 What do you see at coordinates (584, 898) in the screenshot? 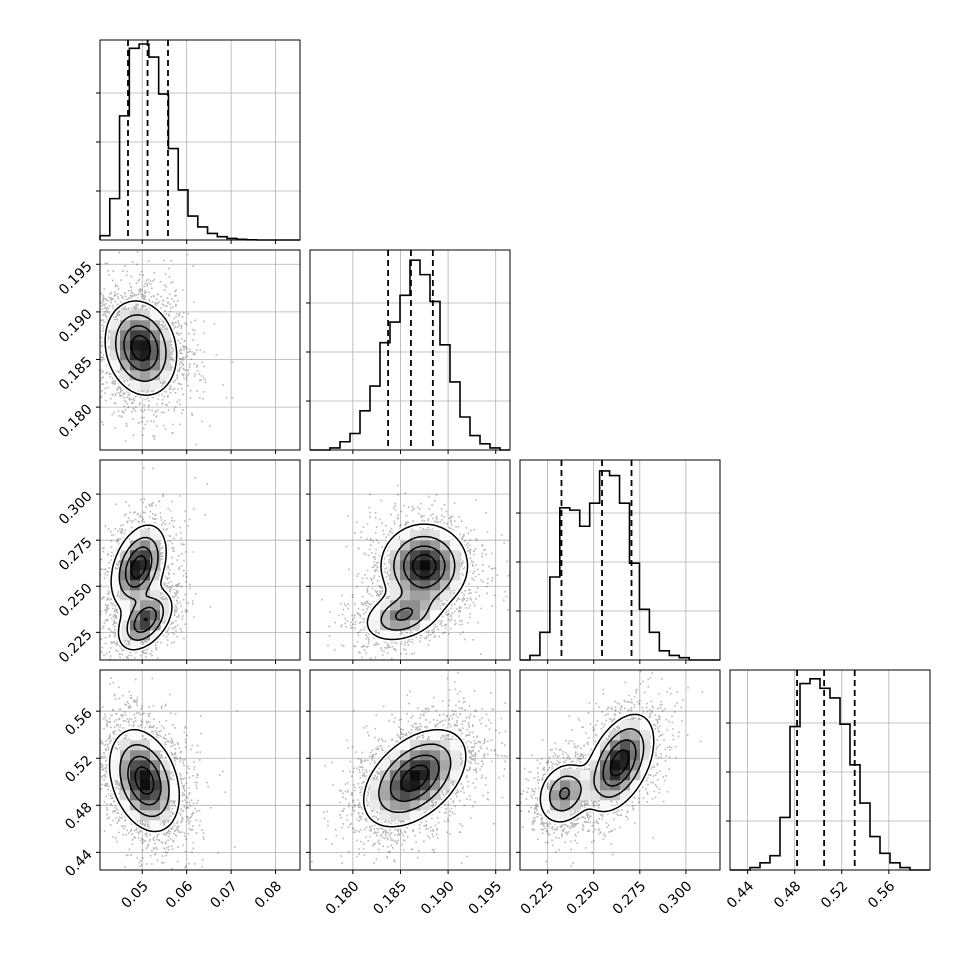
I see `x-tick-label-2-1: 0.250` at bounding box center [584, 898].